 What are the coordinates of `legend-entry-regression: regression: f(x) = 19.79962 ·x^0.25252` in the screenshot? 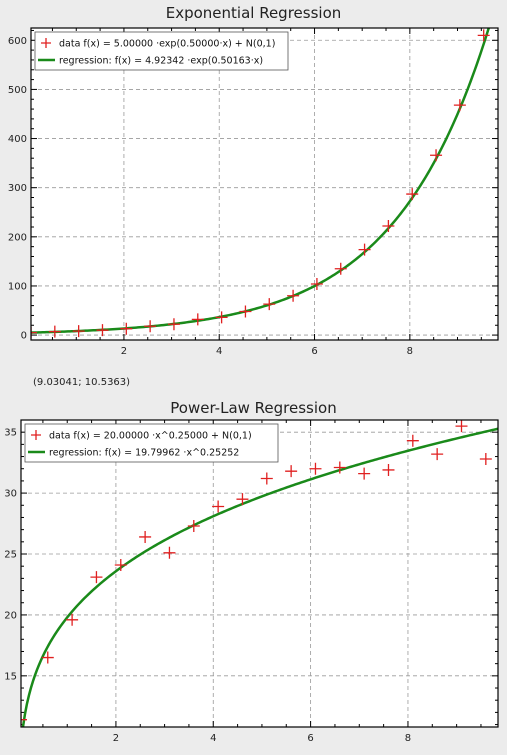 It's located at (144, 453).